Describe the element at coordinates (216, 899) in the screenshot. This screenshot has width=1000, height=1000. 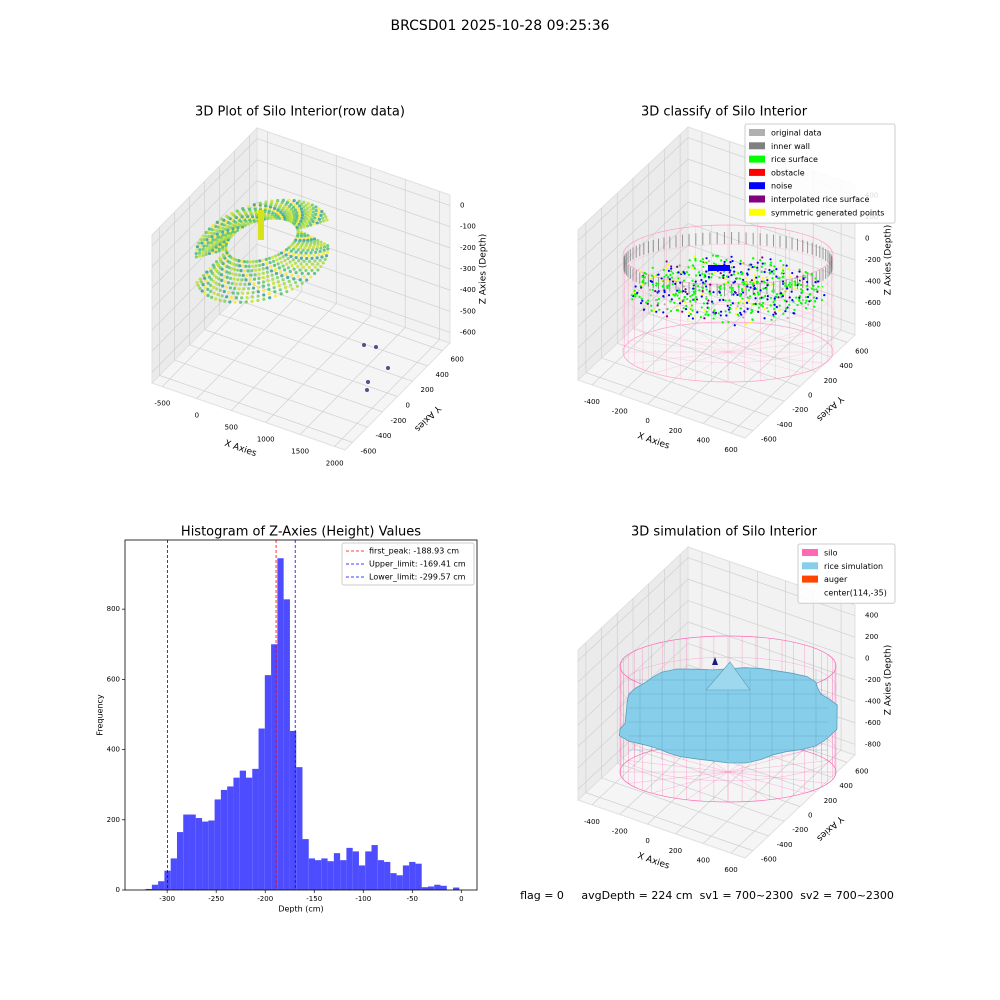
I see `x-tick-label: -250` at that location.